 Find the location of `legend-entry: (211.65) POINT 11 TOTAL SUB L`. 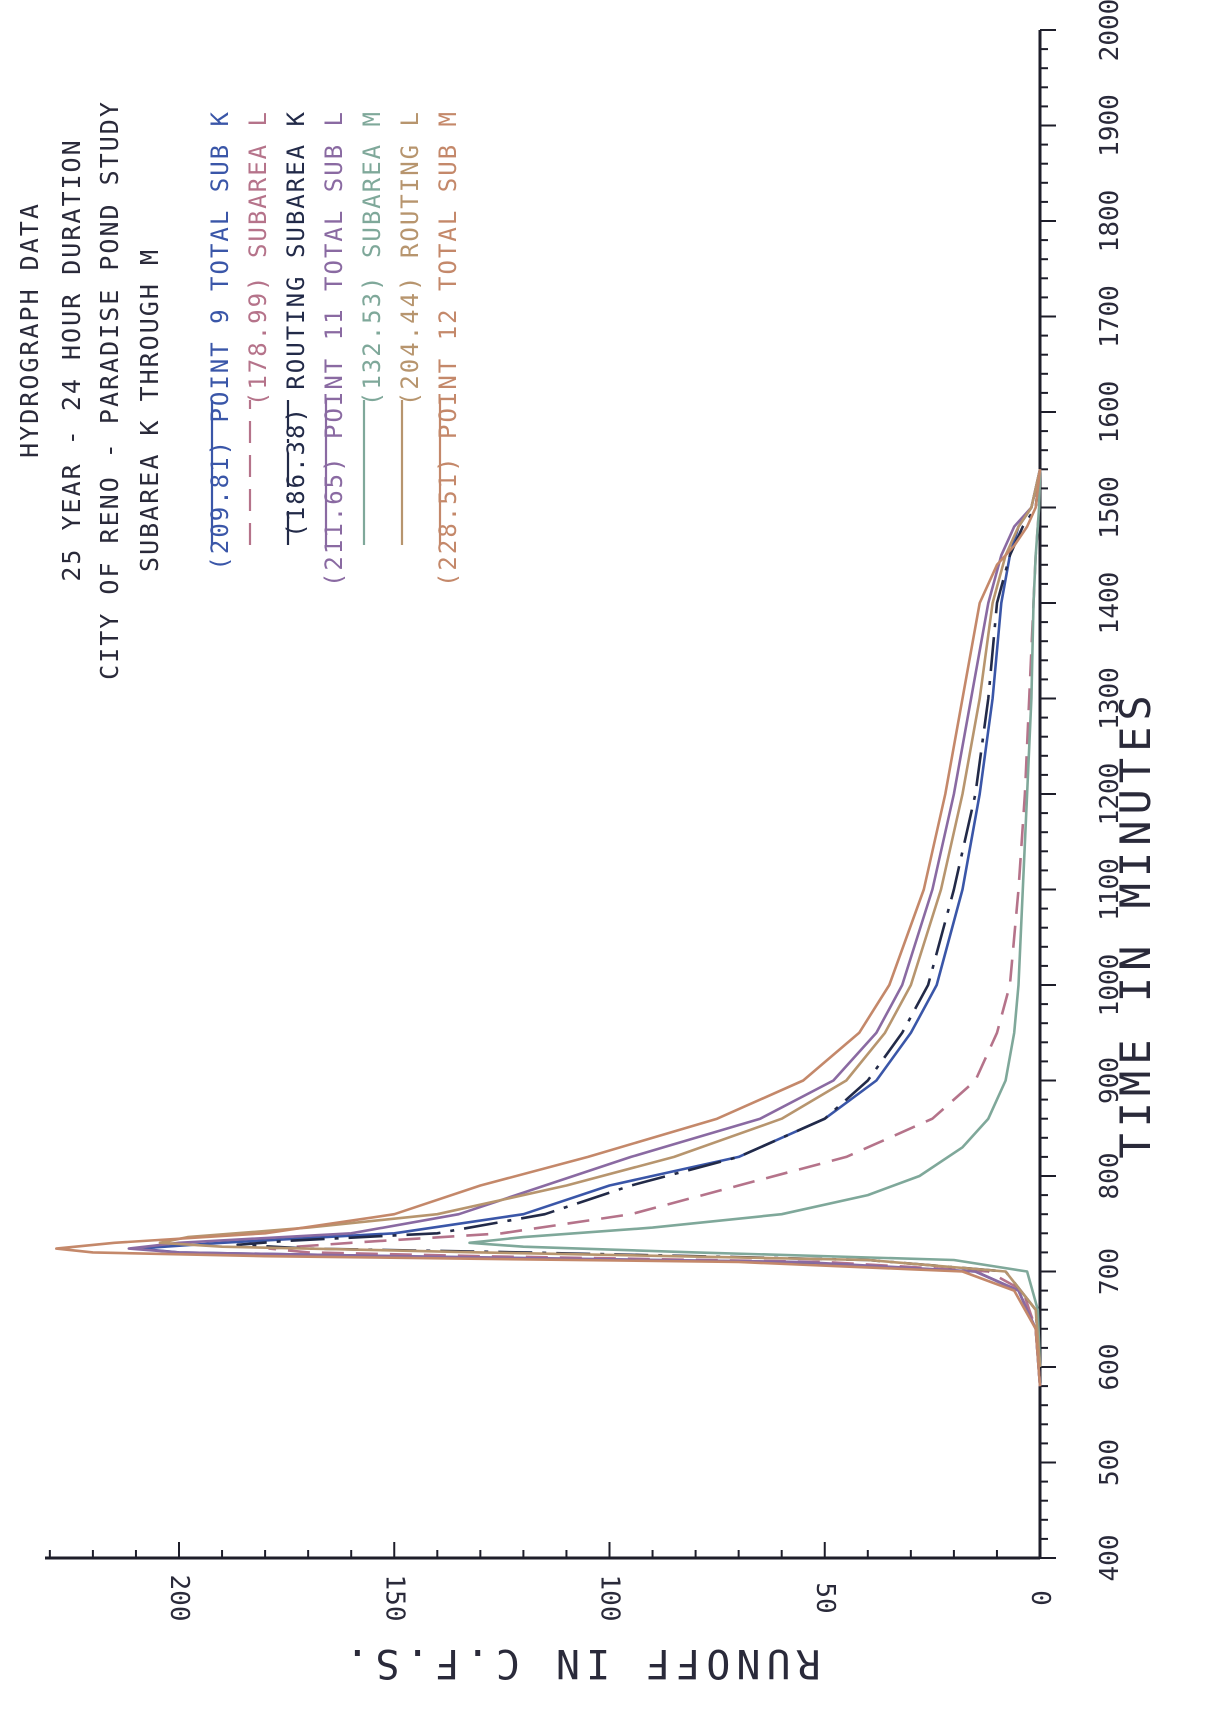

legend-entry: (211.65) POINT 11 TOTAL SUB L is located at coordinates (334, 348).